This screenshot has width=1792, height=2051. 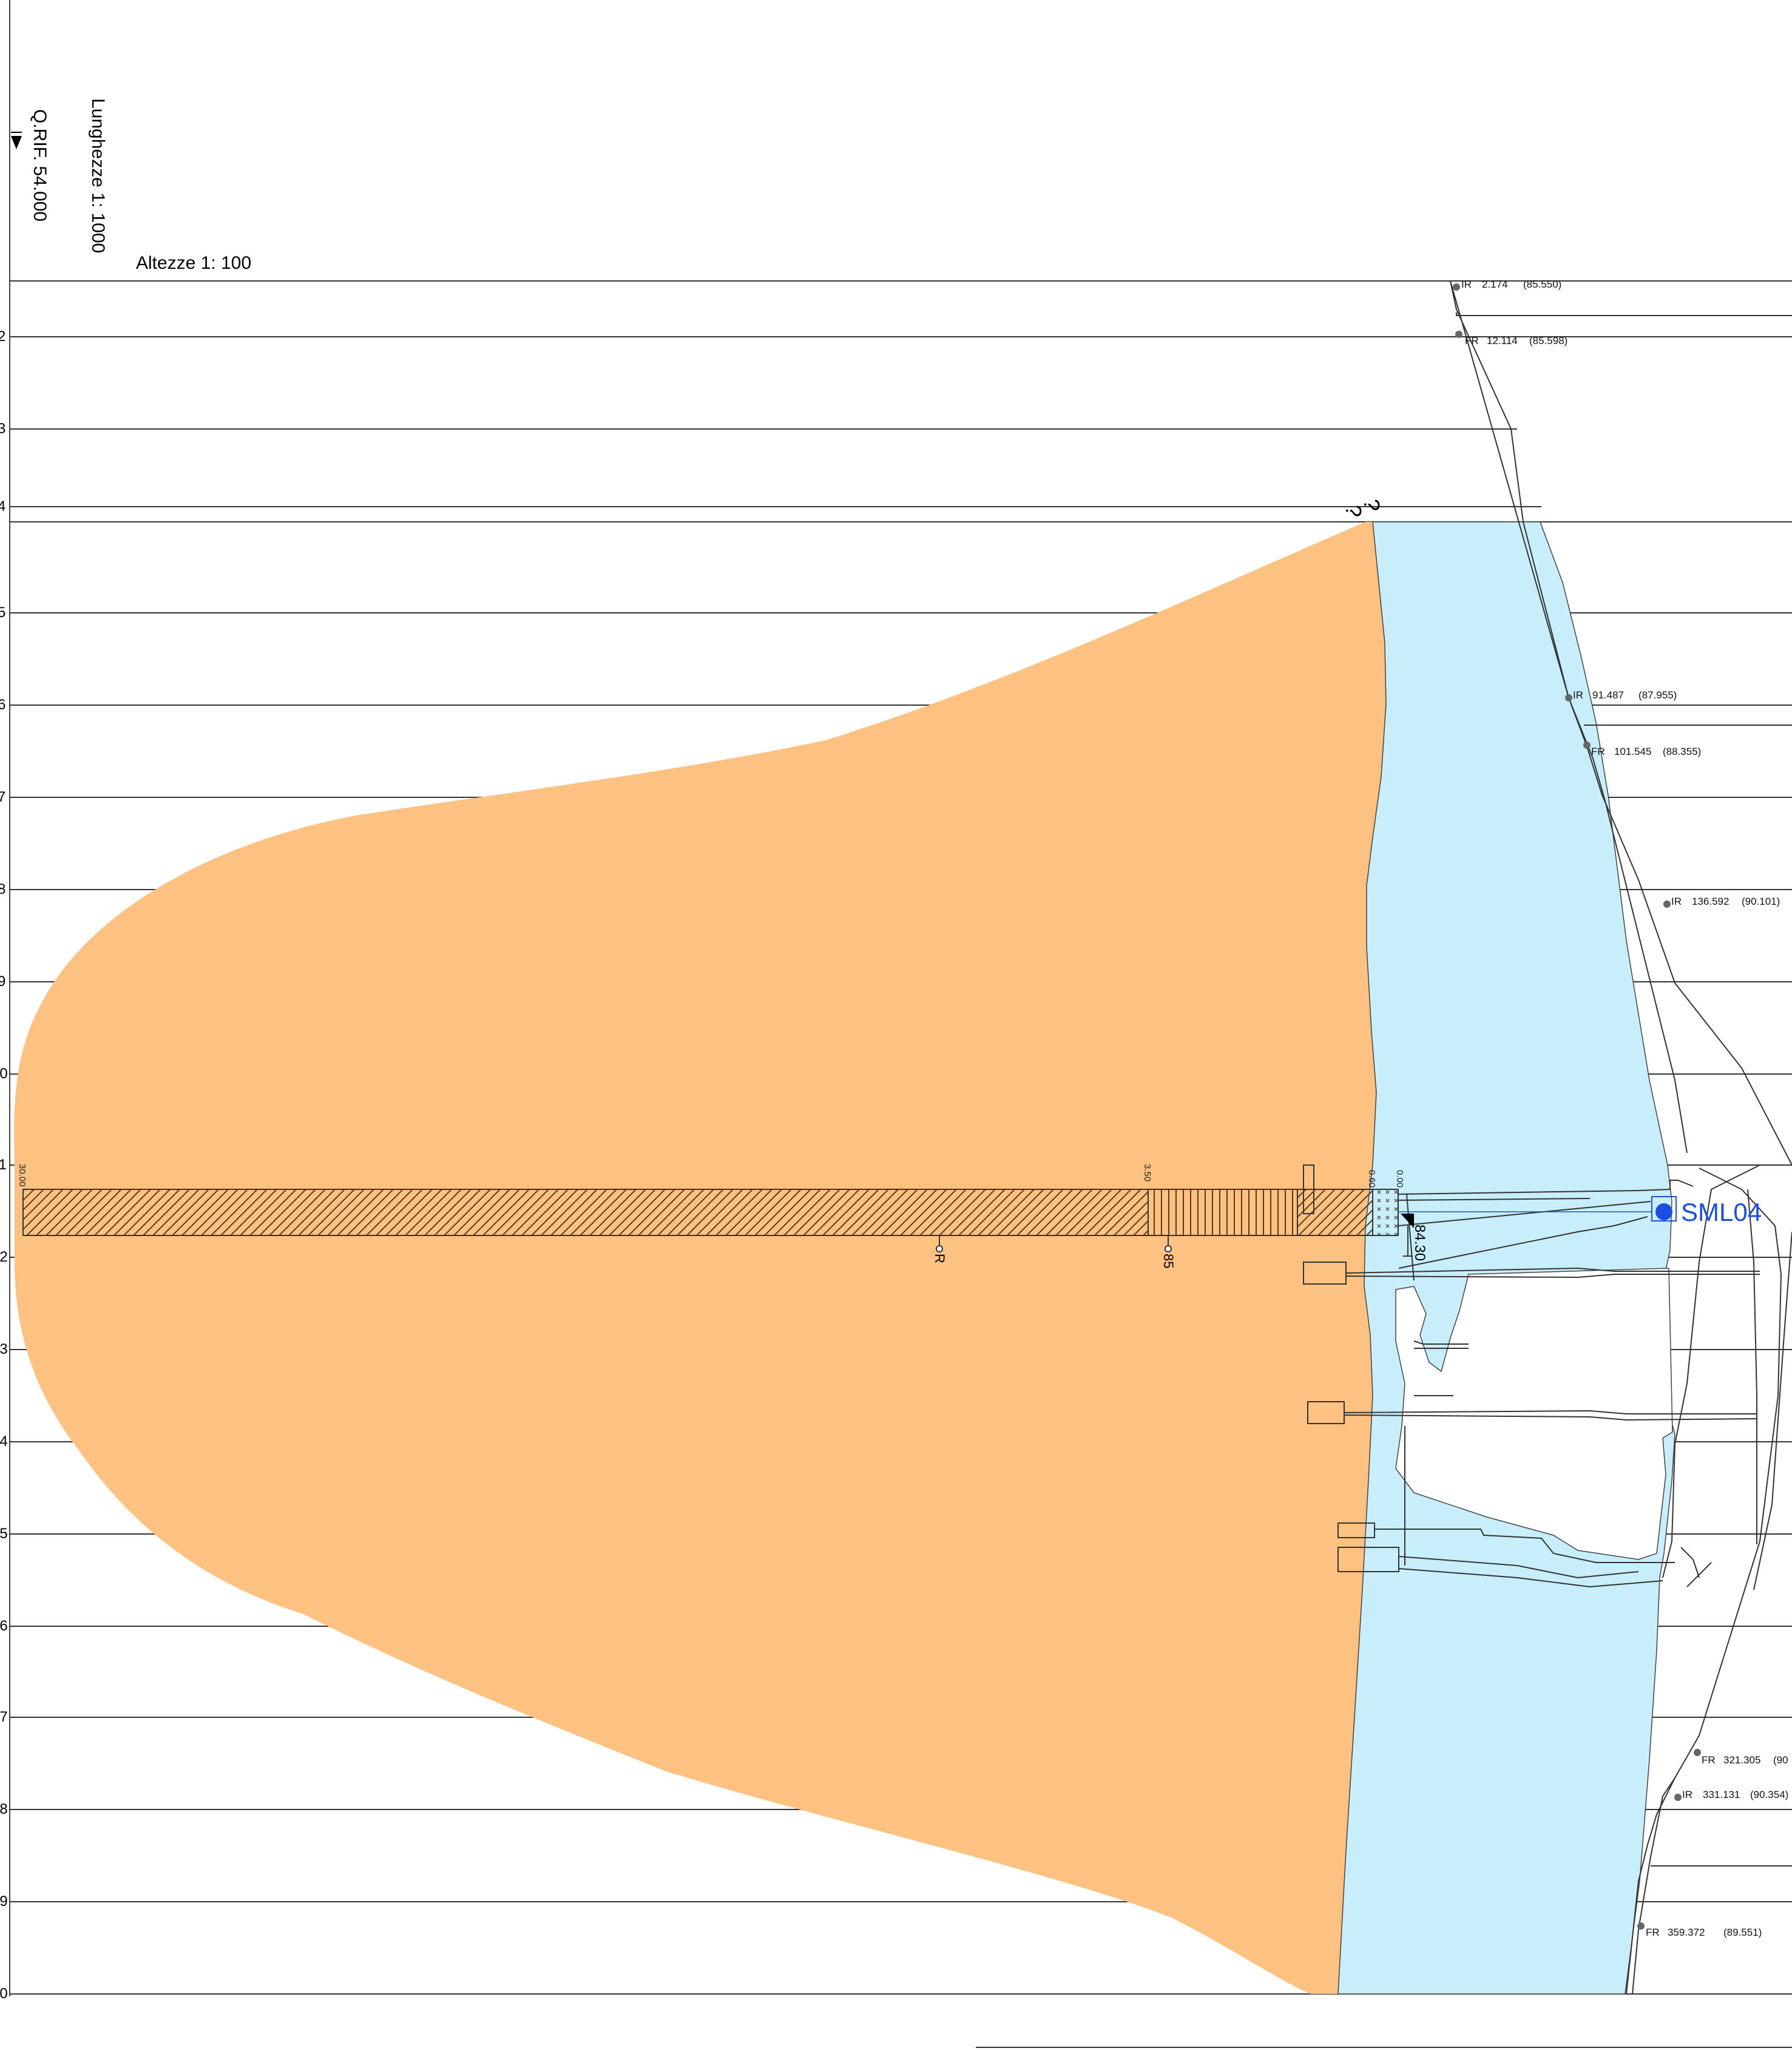 I want to click on excavation-area, so click(x=1534, y=1414).